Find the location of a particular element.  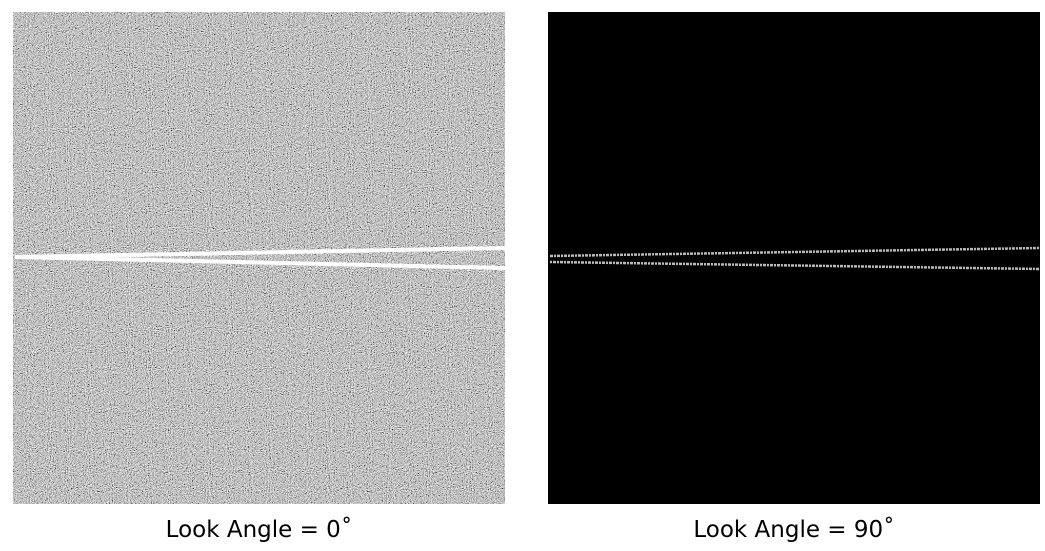

caption: Look Angle = 0˚ is located at coordinates (259, 529).